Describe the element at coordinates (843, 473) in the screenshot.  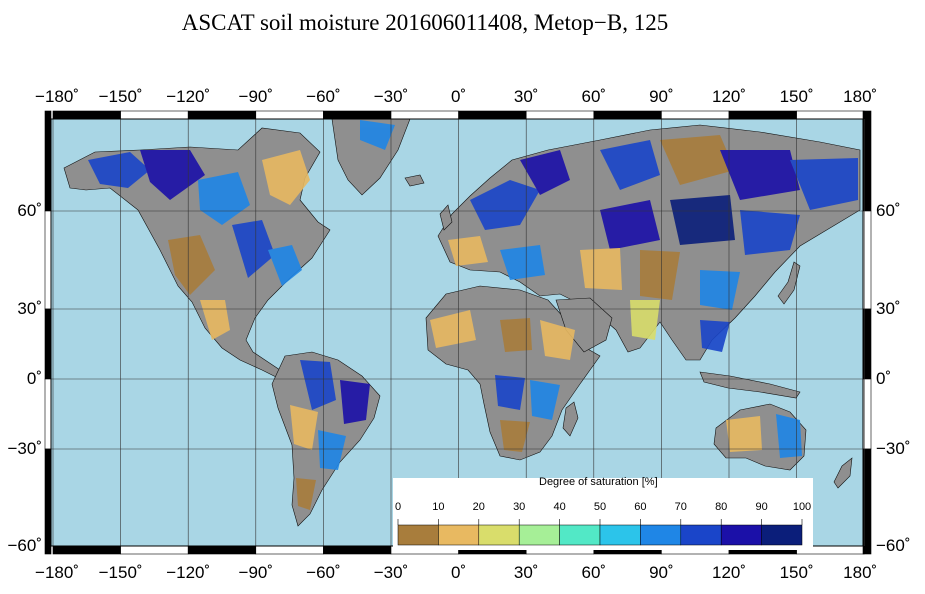
I see `new-zealand-land` at that location.